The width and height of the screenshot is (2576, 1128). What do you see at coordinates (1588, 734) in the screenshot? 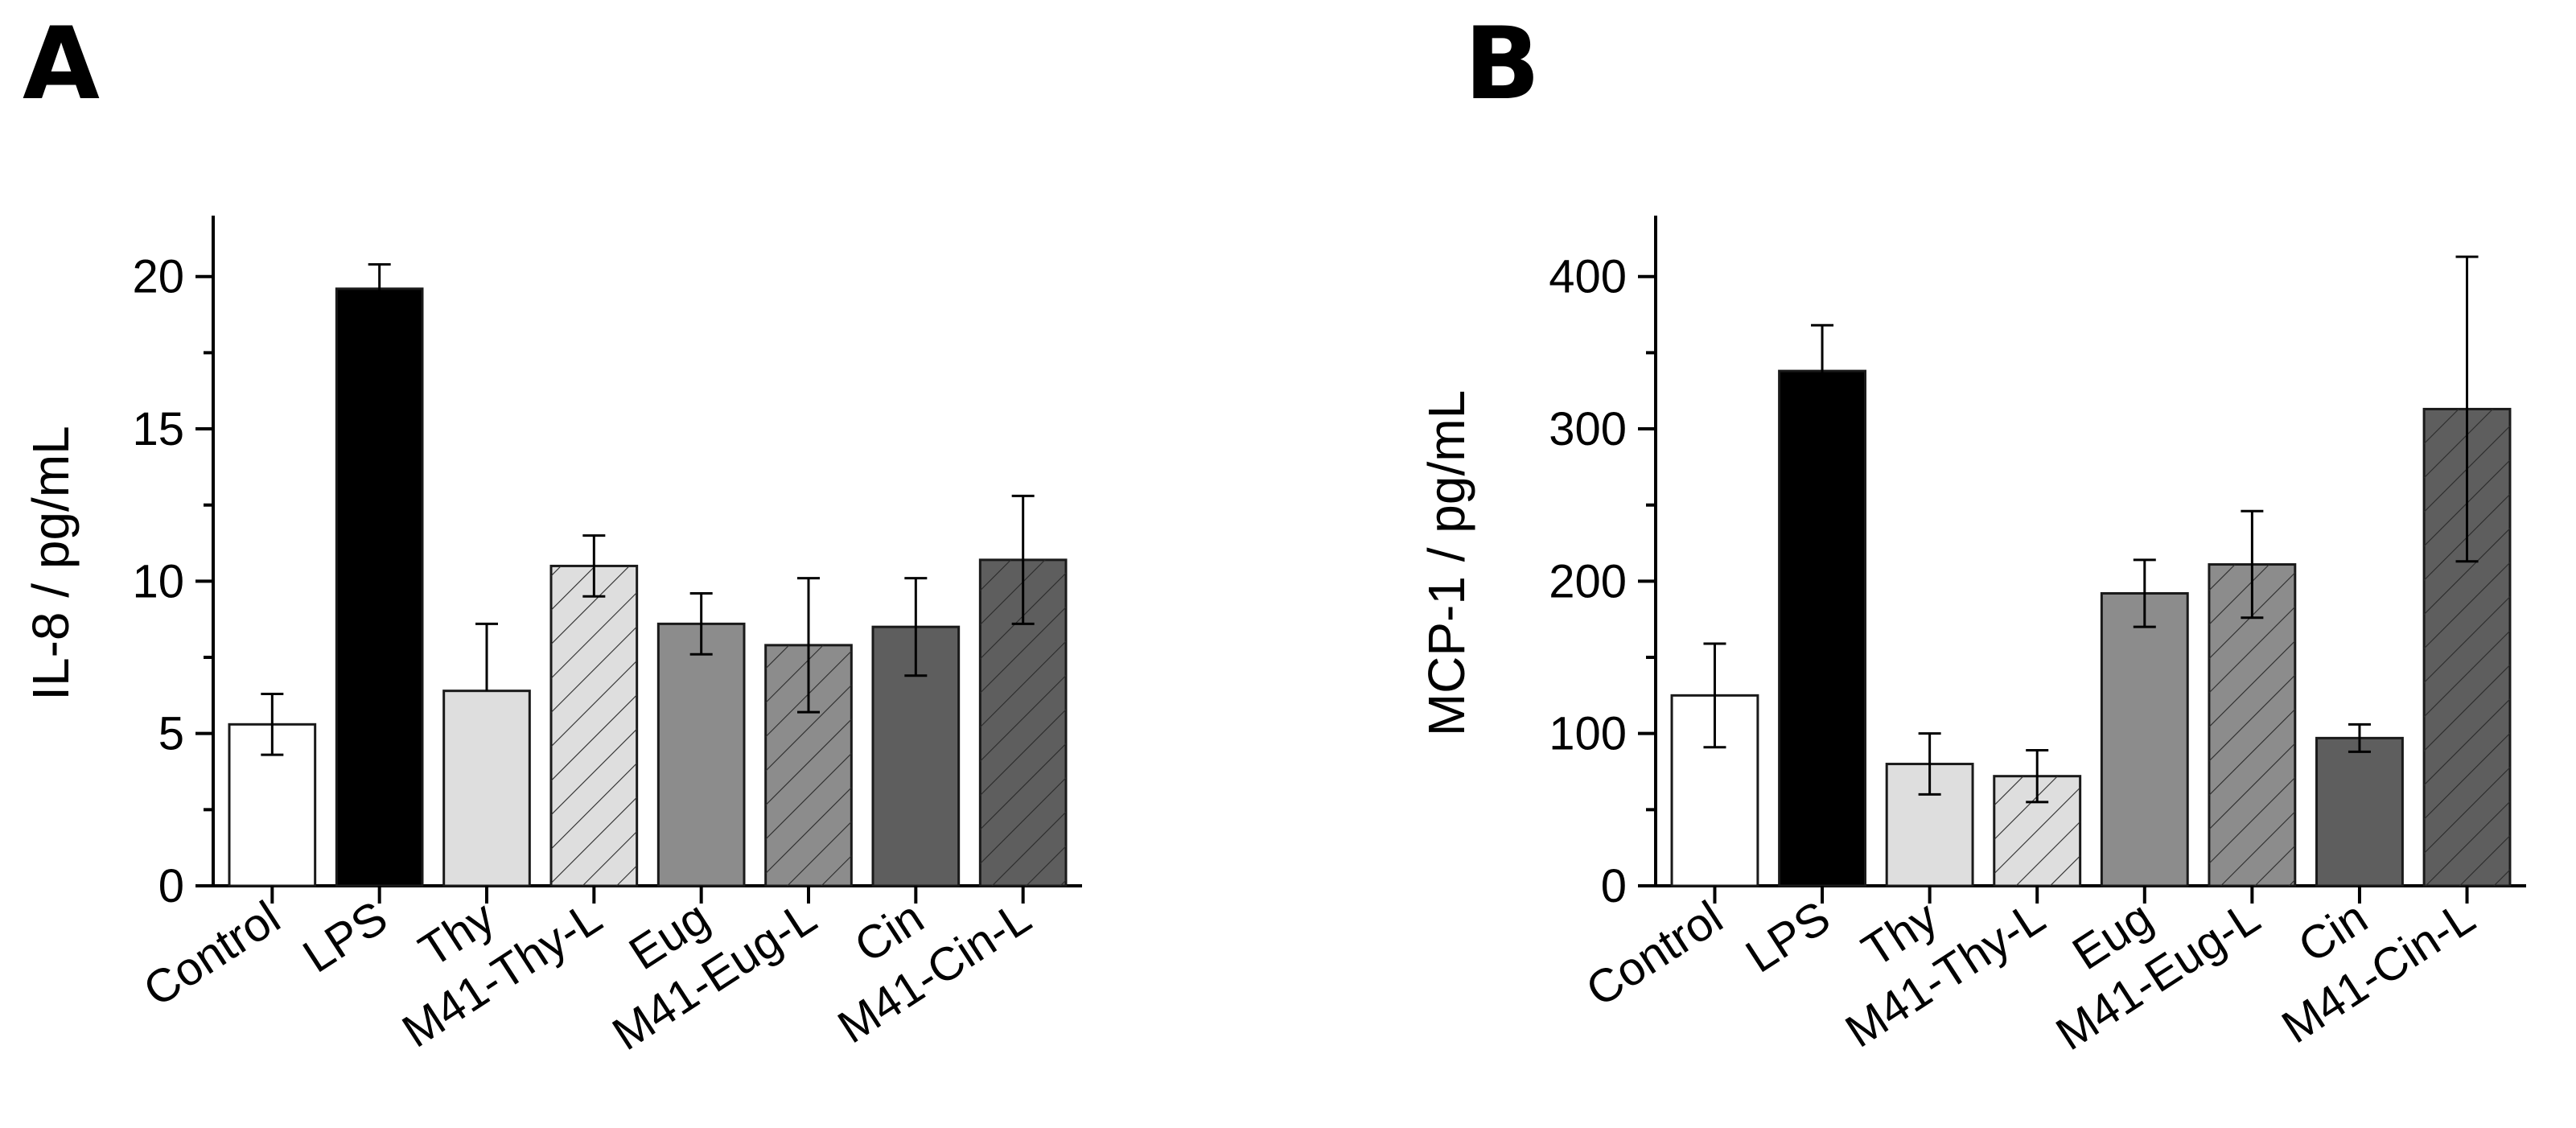
I see `y-tick-label: 100` at bounding box center [1588, 734].